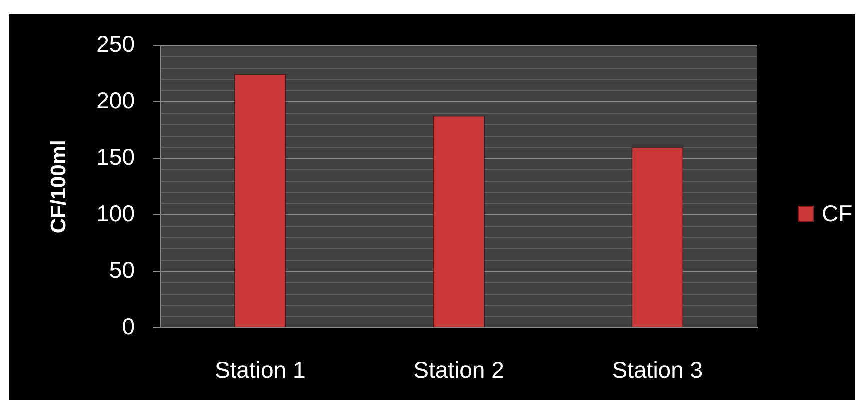  Describe the element at coordinates (837, 213) in the screenshot. I see `legend-label: CF` at that location.